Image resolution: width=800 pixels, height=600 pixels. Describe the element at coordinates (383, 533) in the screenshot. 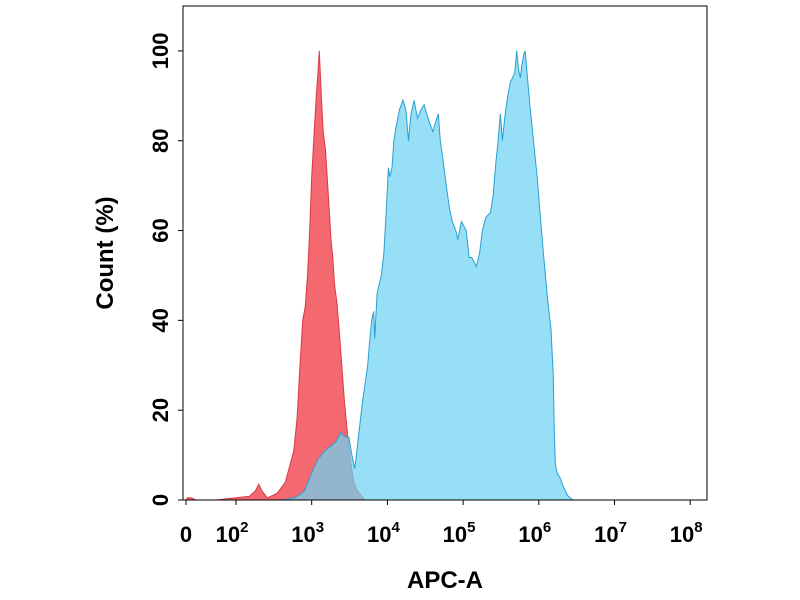

I see `x-tick-label: 10⁴` at that location.